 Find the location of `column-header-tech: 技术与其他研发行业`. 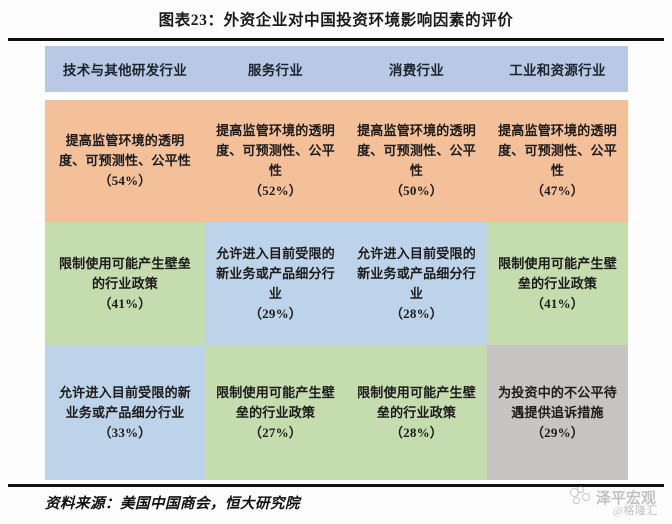

column-header-tech: 技术与其他研发行业 is located at coordinates (125, 70).